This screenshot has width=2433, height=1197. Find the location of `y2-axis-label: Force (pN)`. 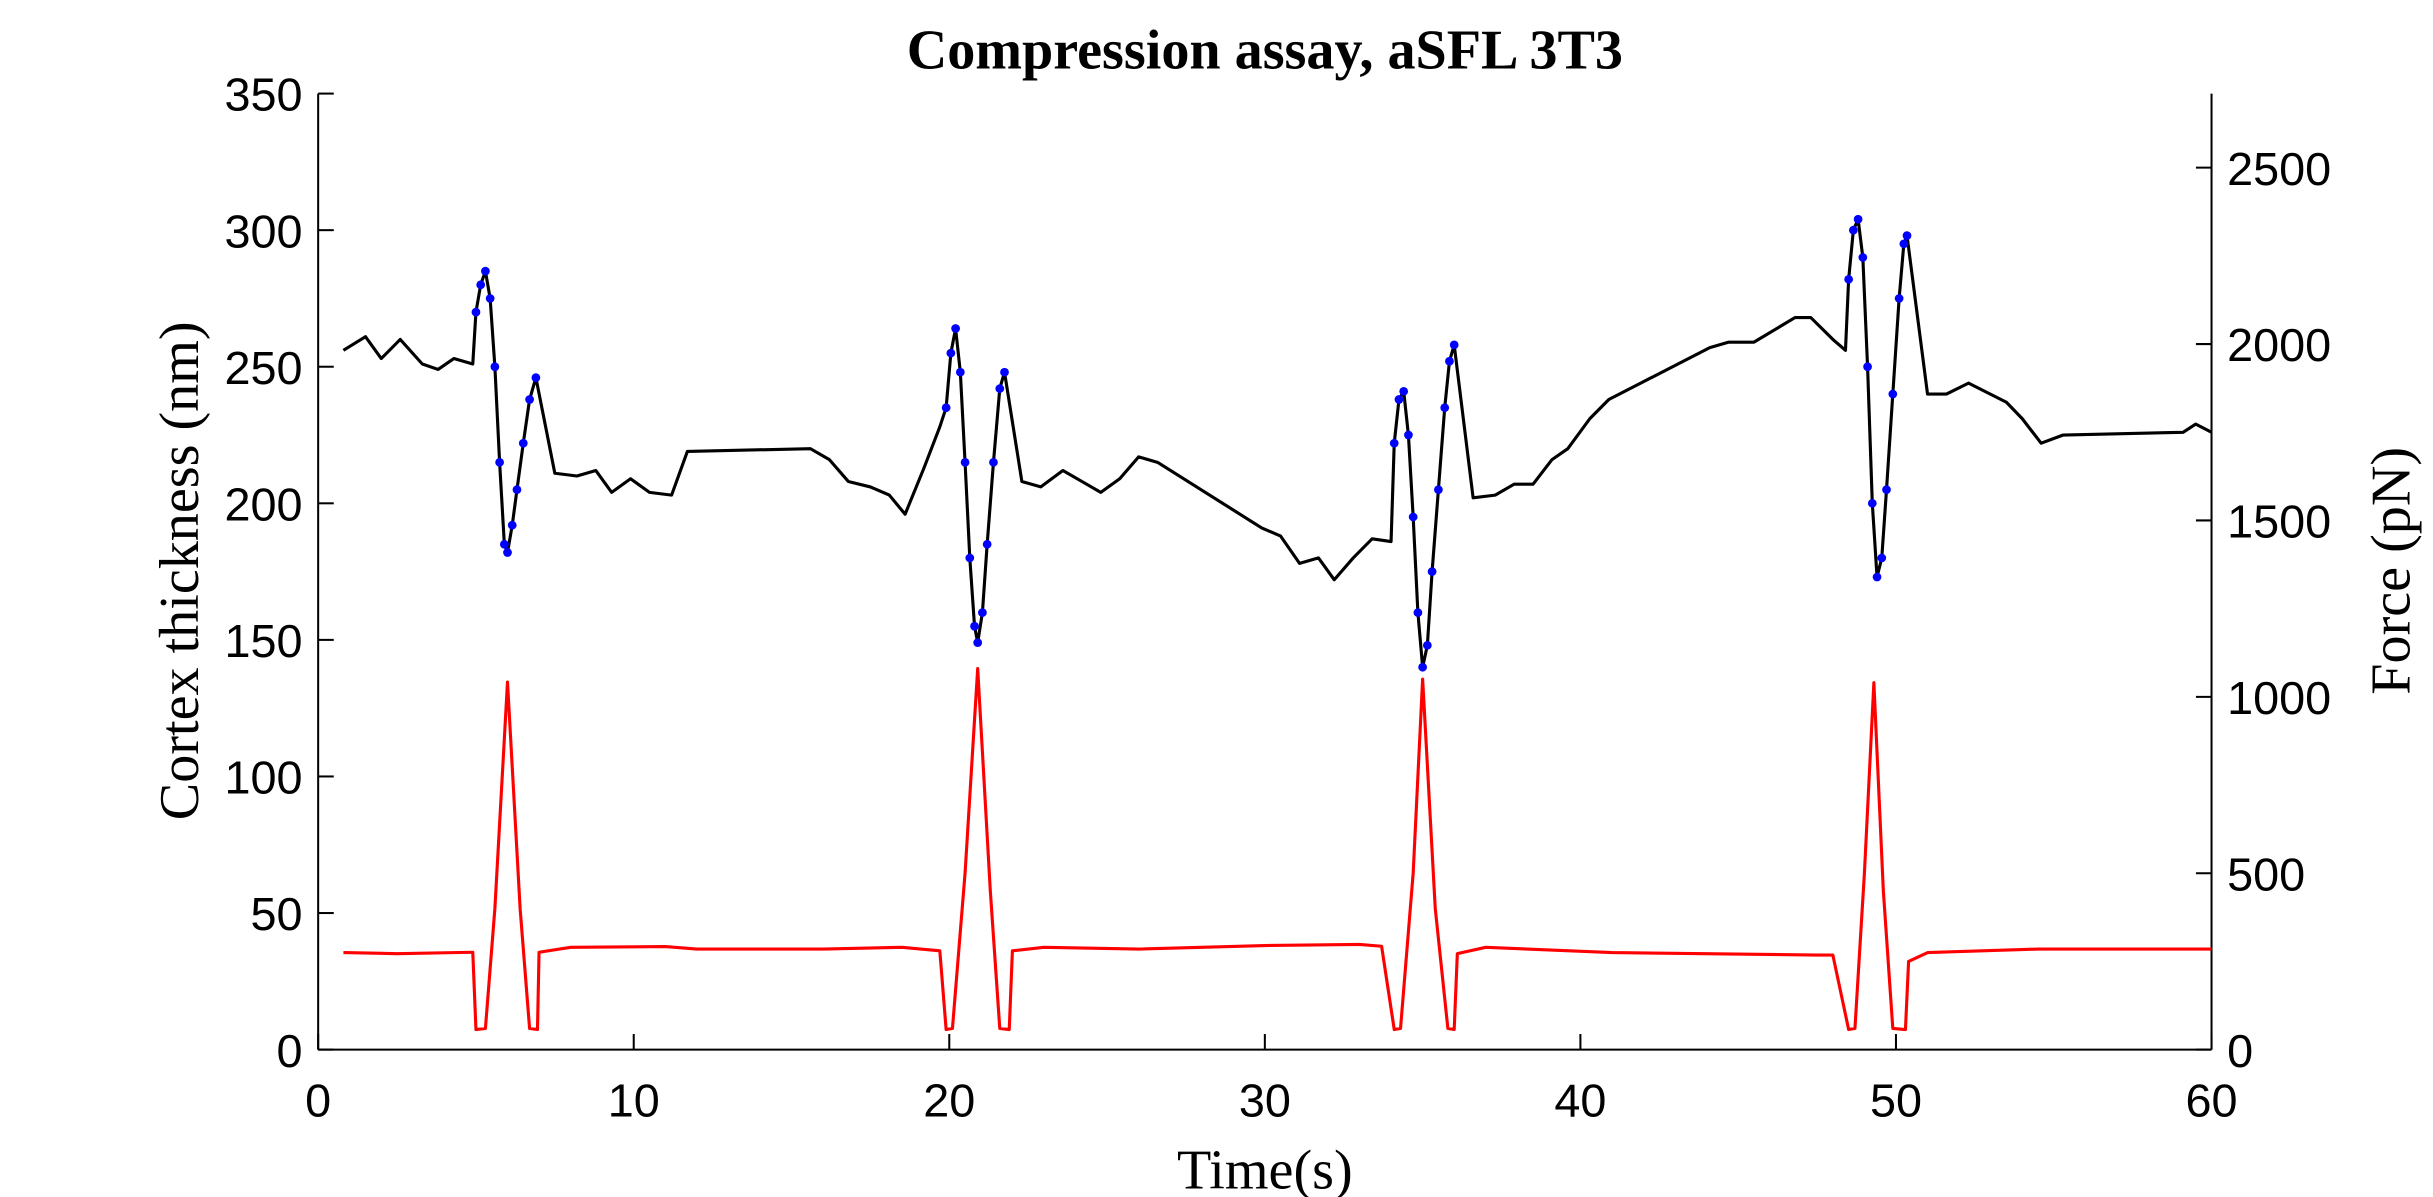

y2-axis-label: Force (pN) is located at coordinates (2392, 571).